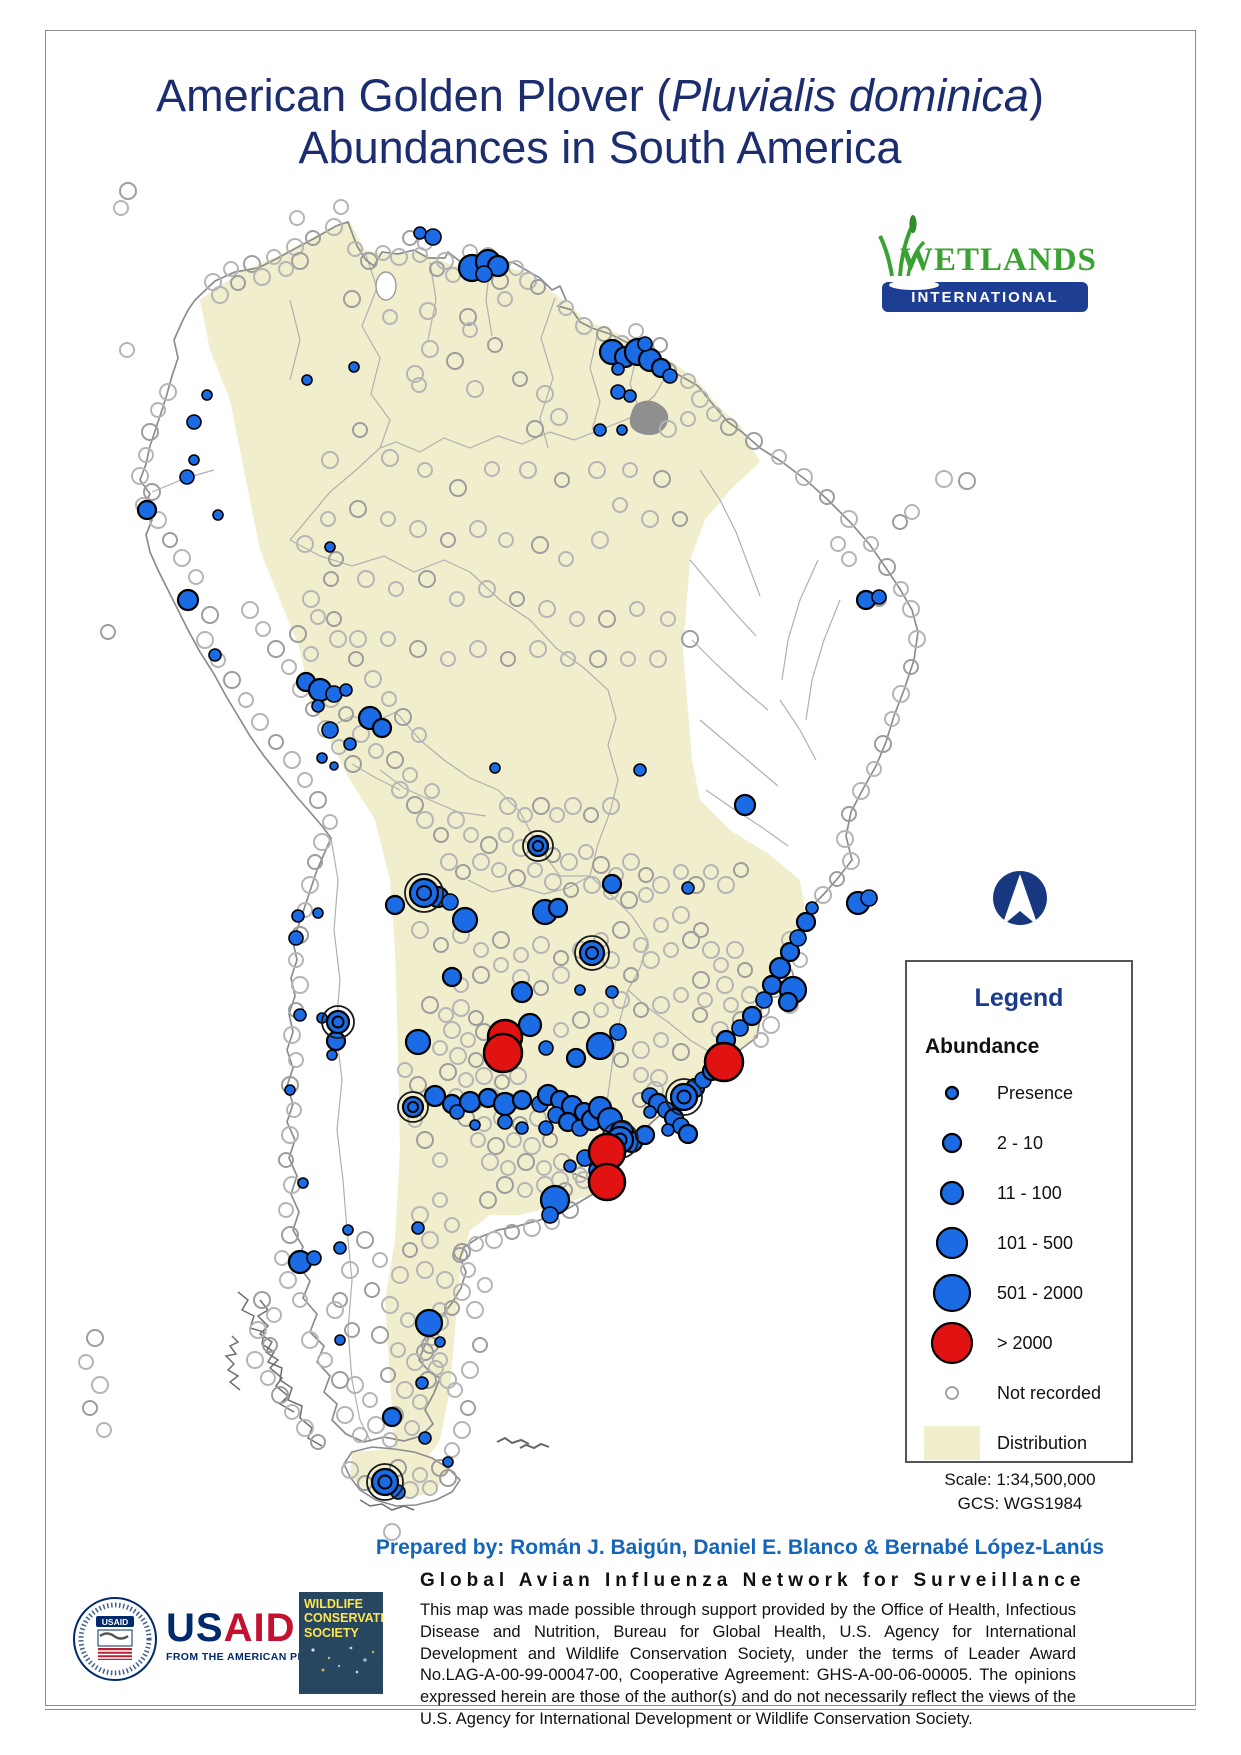  What do you see at coordinates (998, 260) in the screenshot?
I see `wetlands-wordmark: WETLANDS` at bounding box center [998, 260].